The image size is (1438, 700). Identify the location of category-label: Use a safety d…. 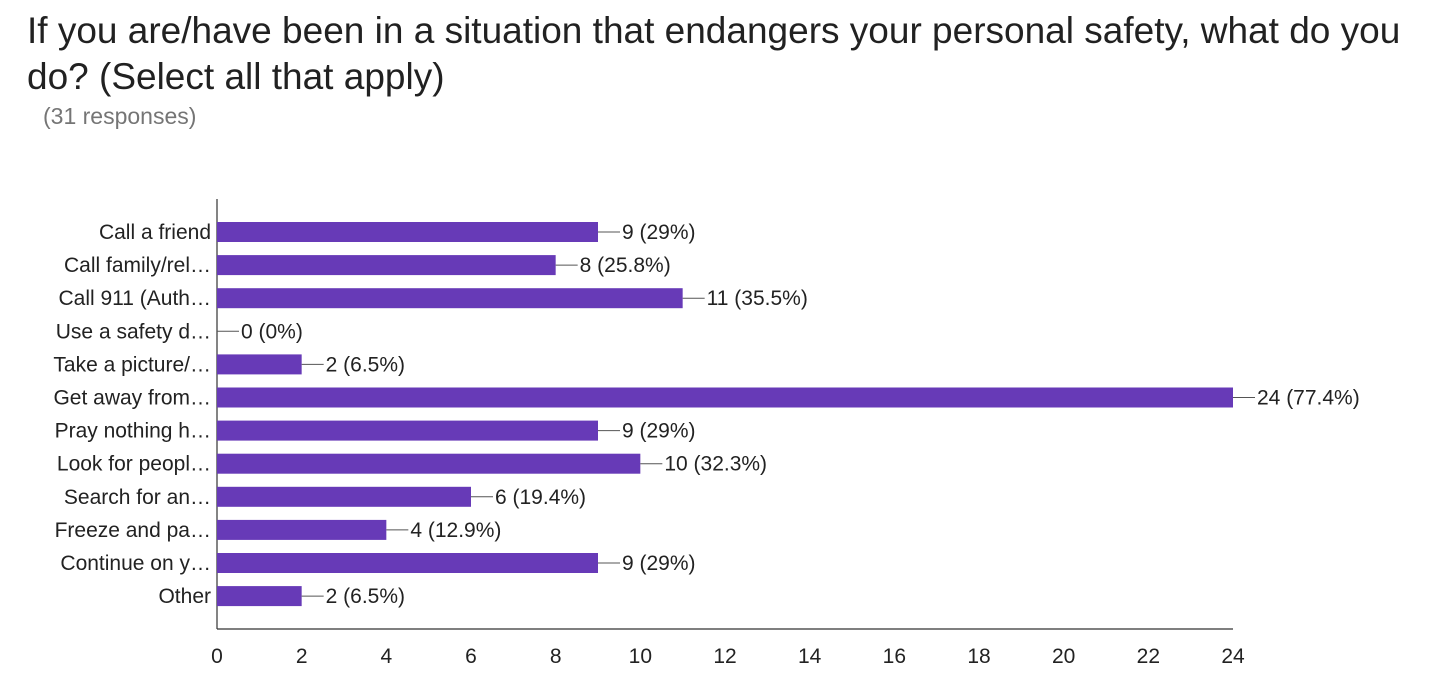
(133, 331).